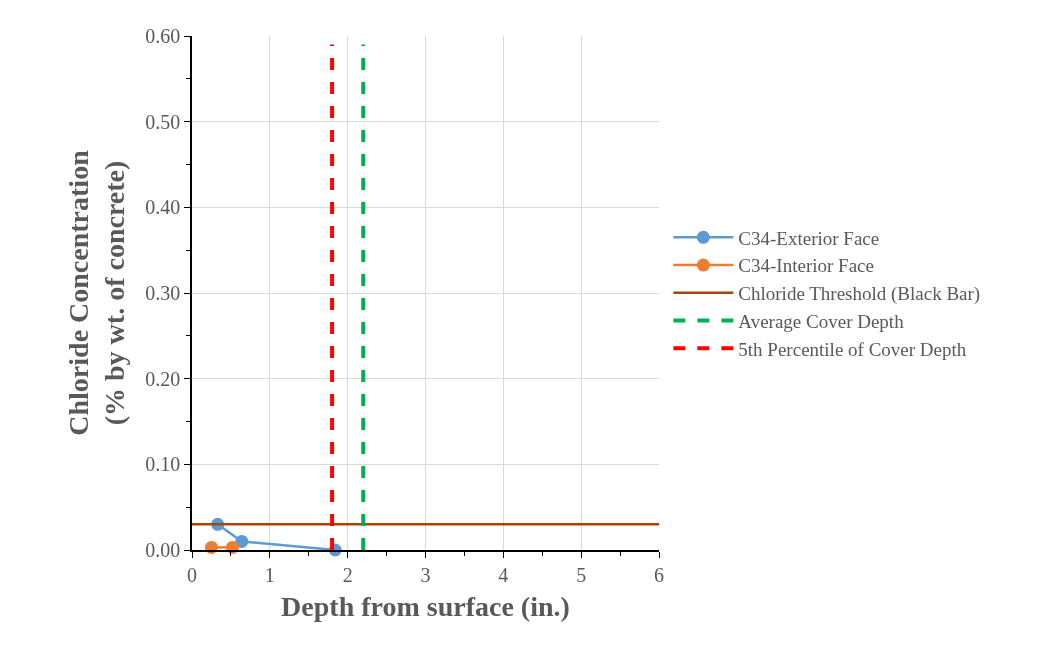  I want to click on legend-label: C34-Interior Face, so click(806, 266).